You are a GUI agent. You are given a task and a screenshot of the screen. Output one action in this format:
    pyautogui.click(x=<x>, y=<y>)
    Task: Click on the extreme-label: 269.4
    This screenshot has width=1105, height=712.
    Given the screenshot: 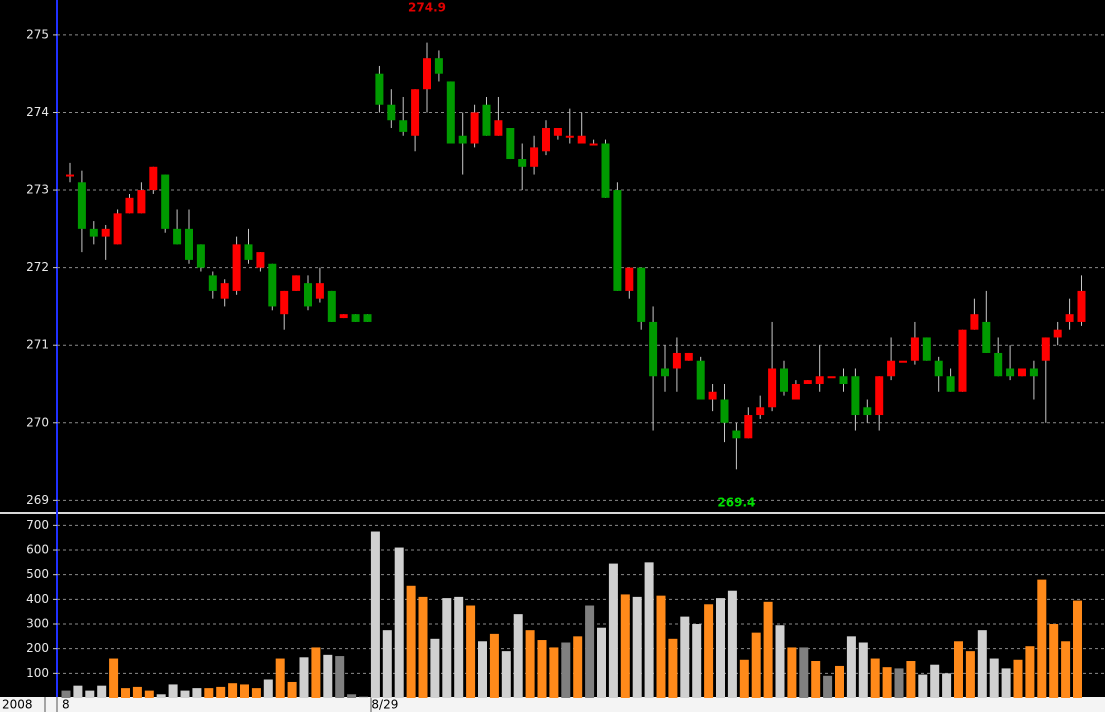 What is the action you would take?
    pyautogui.click(x=736, y=503)
    